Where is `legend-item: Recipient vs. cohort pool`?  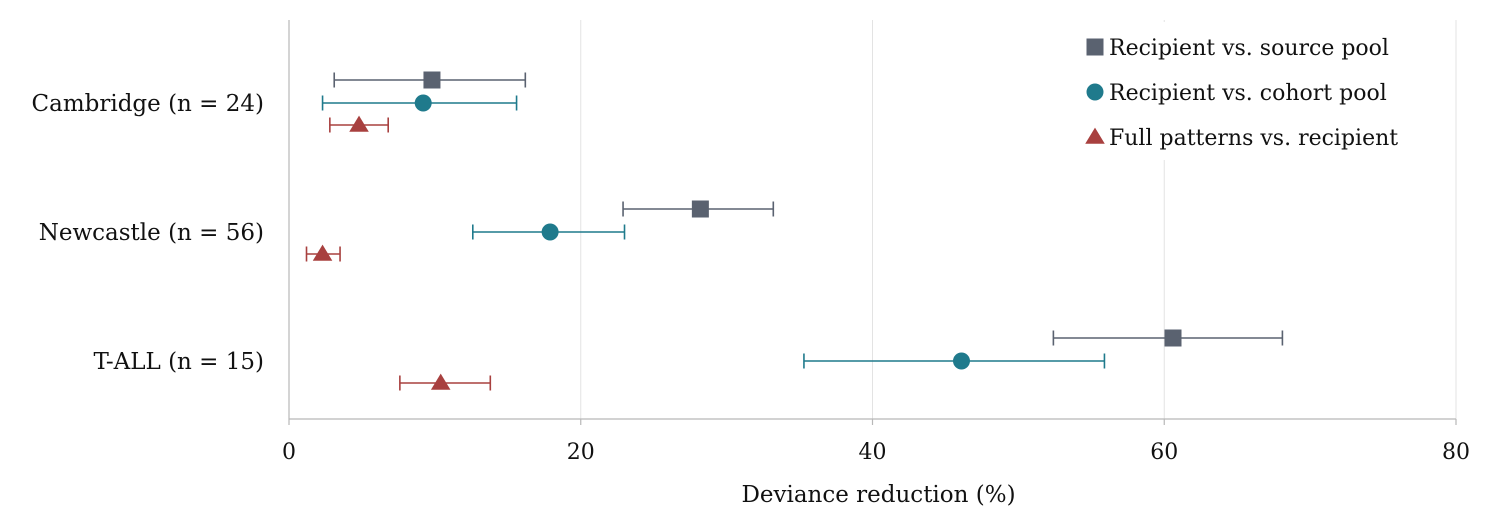 legend-item: Recipient vs. cohort pool is located at coordinates (1236, 93).